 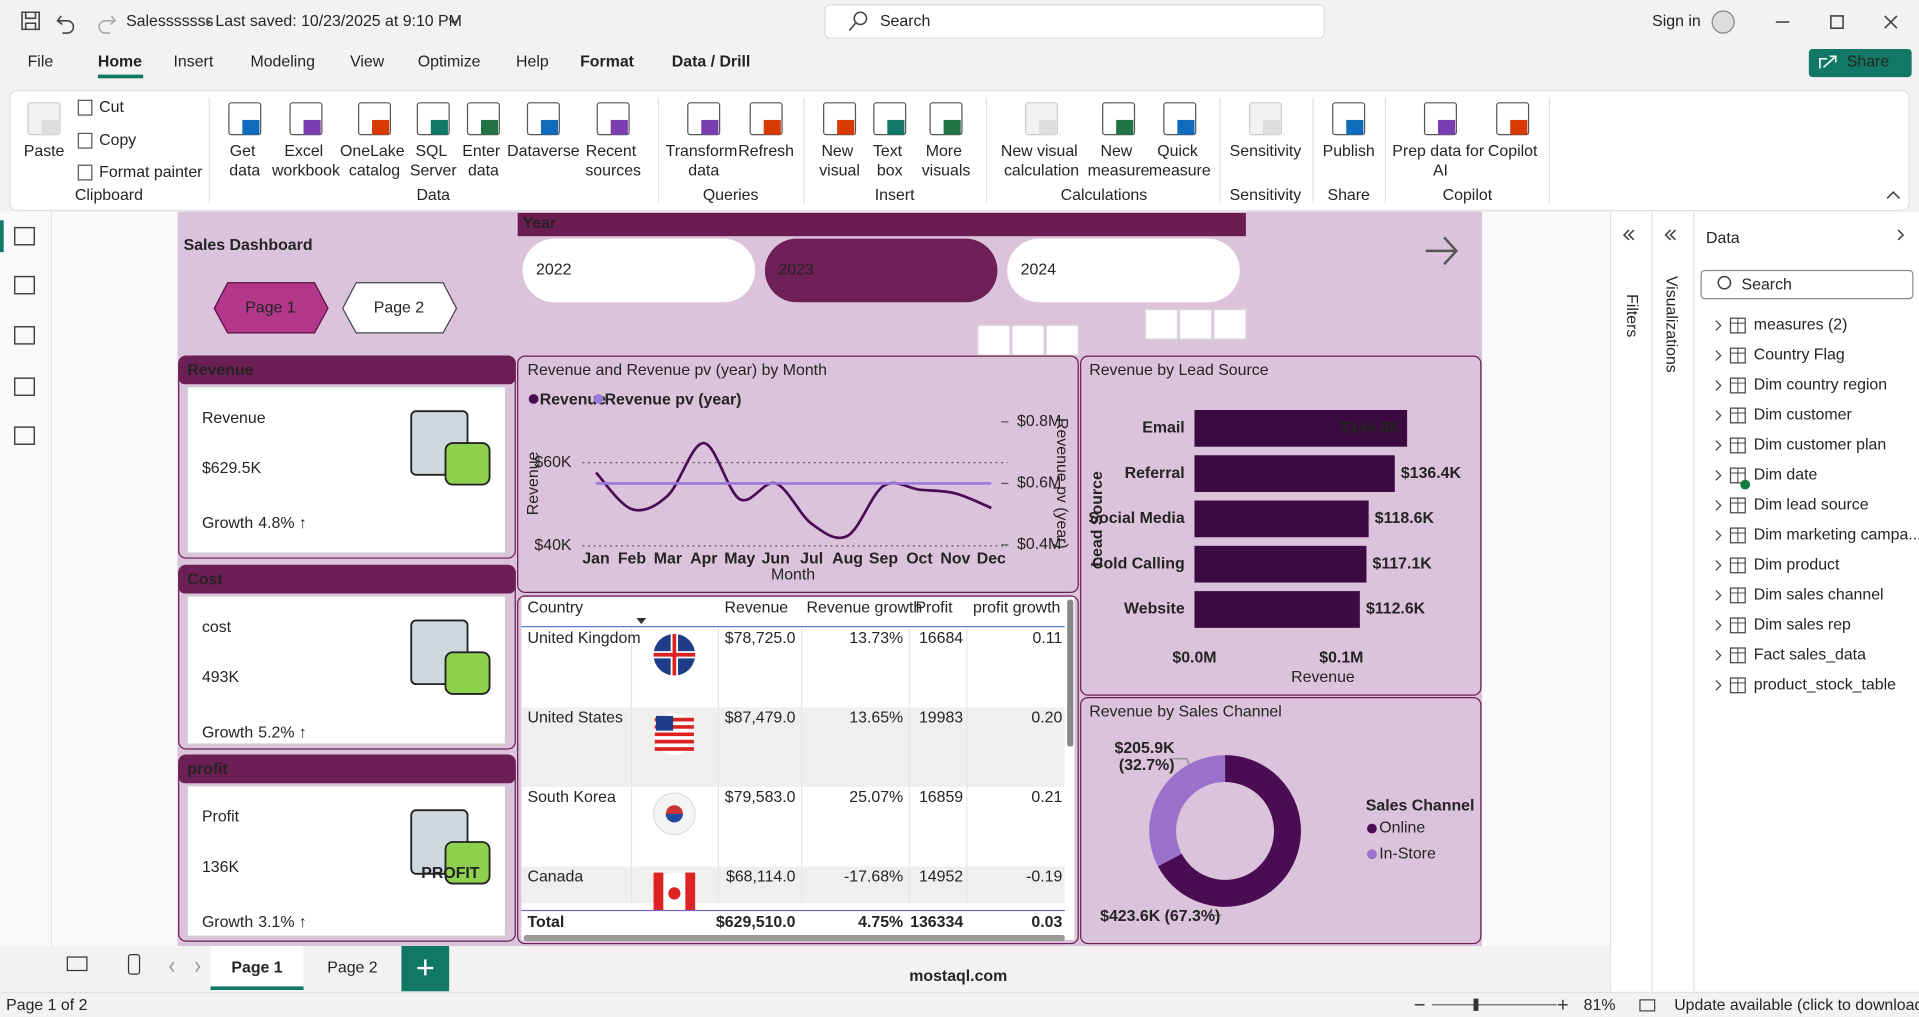 What do you see at coordinates (367, 62) in the screenshot?
I see `menu-tab: View` at bounding box center [367, 62].